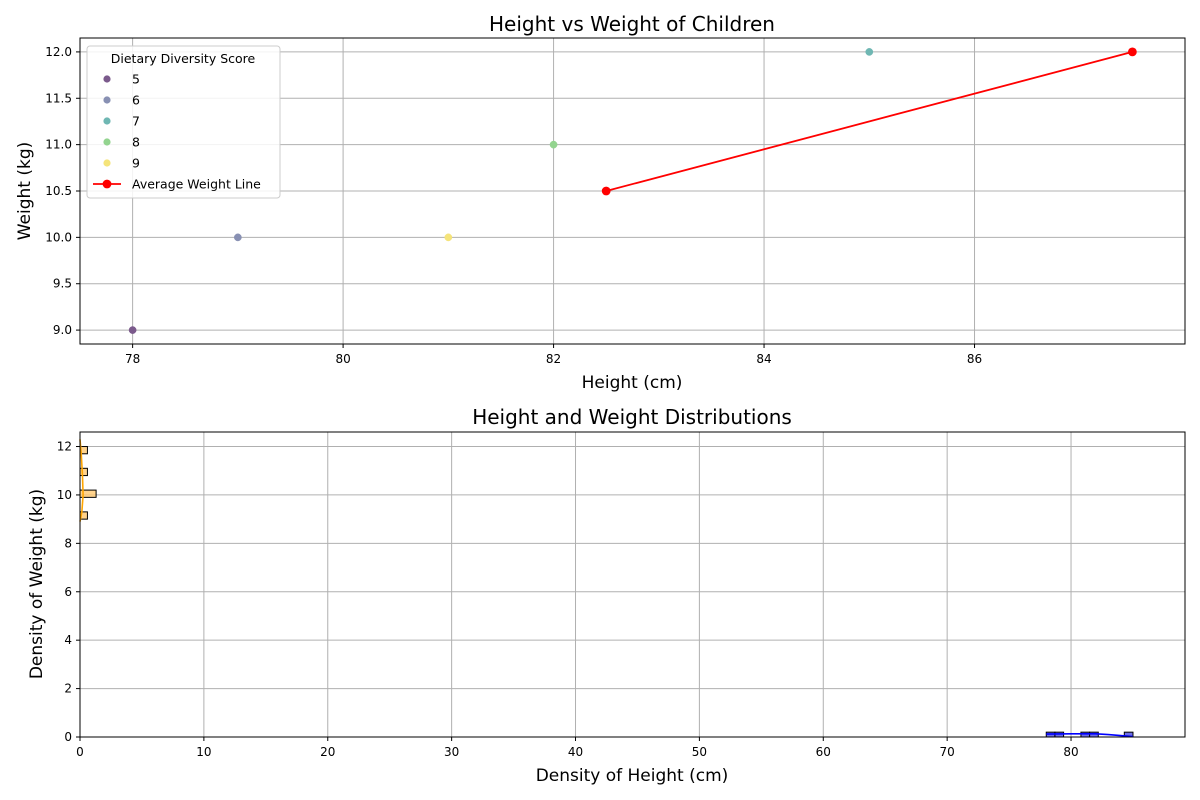  Describe the element at coordinates (632, 24) in the screenshot. I see `scatter-title: Height vs Weight of Children` at that location.